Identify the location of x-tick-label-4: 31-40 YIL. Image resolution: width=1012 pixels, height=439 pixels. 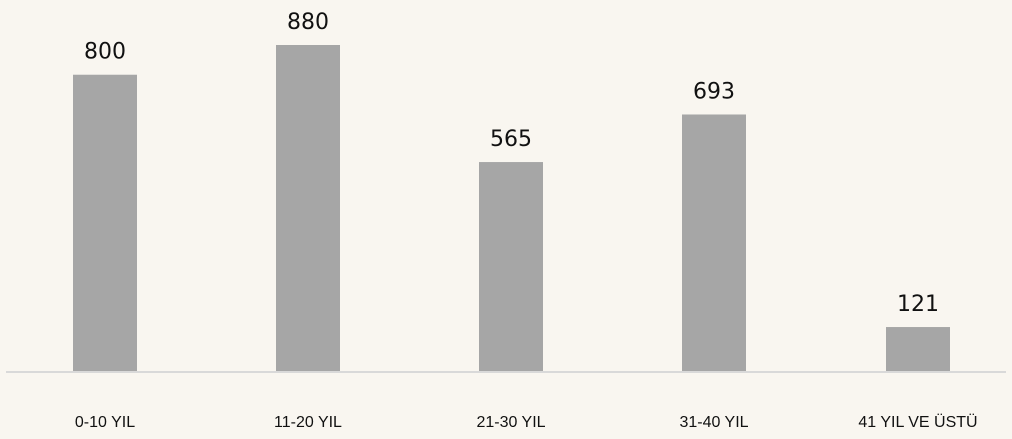
(713, 422).